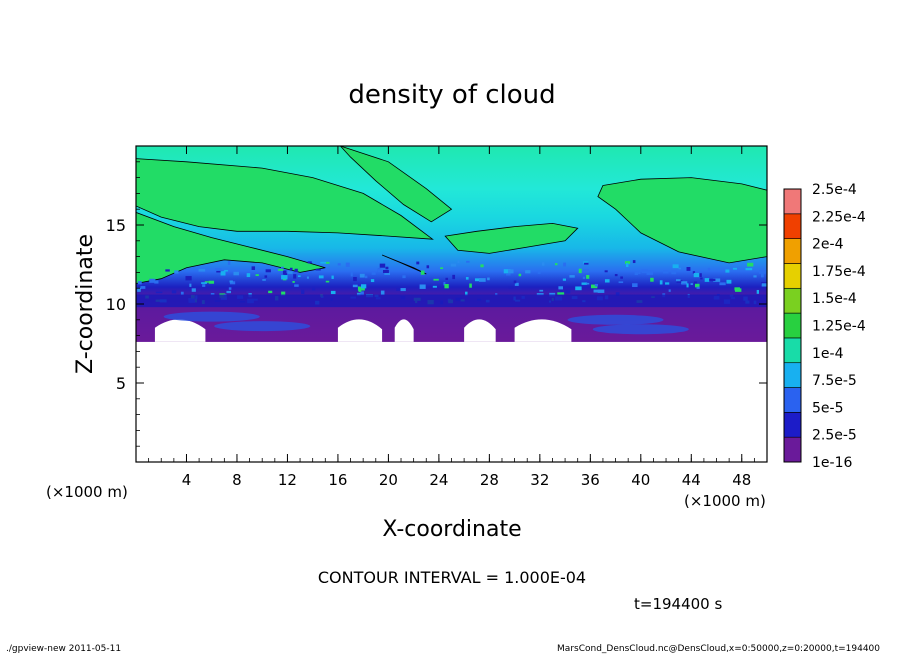 The height and width of the screenshot is (654, 904). Describe the element at coordinates (839, 217) in the screenshot. I see `colorbar-label: 2.25e-4` at that location.